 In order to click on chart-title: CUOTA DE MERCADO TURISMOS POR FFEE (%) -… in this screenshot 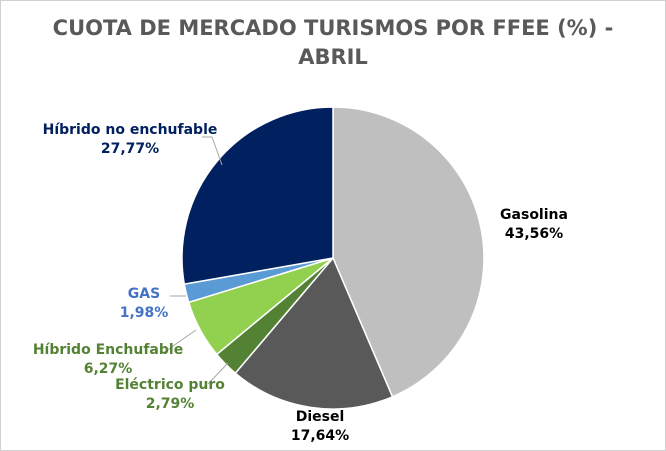, I will do `click(333, 43)`.